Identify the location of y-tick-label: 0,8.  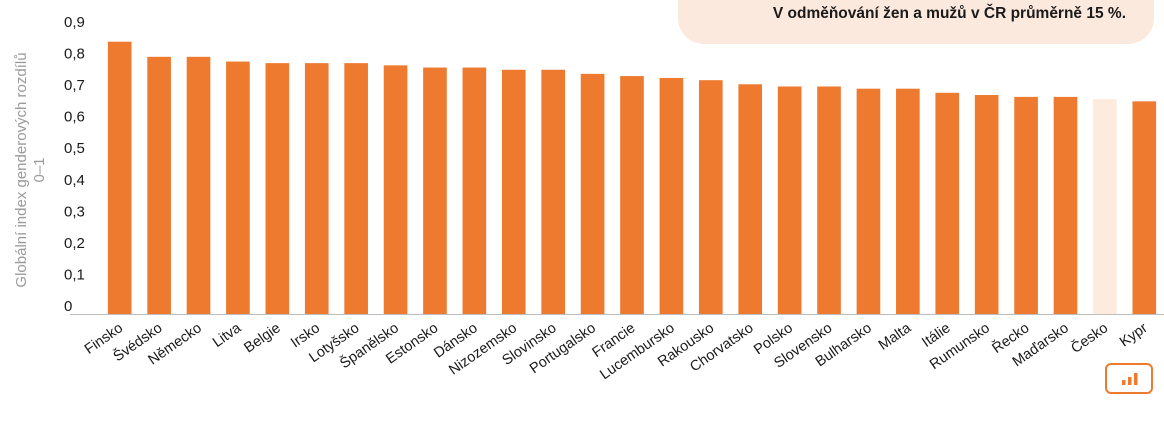
(74, 54).